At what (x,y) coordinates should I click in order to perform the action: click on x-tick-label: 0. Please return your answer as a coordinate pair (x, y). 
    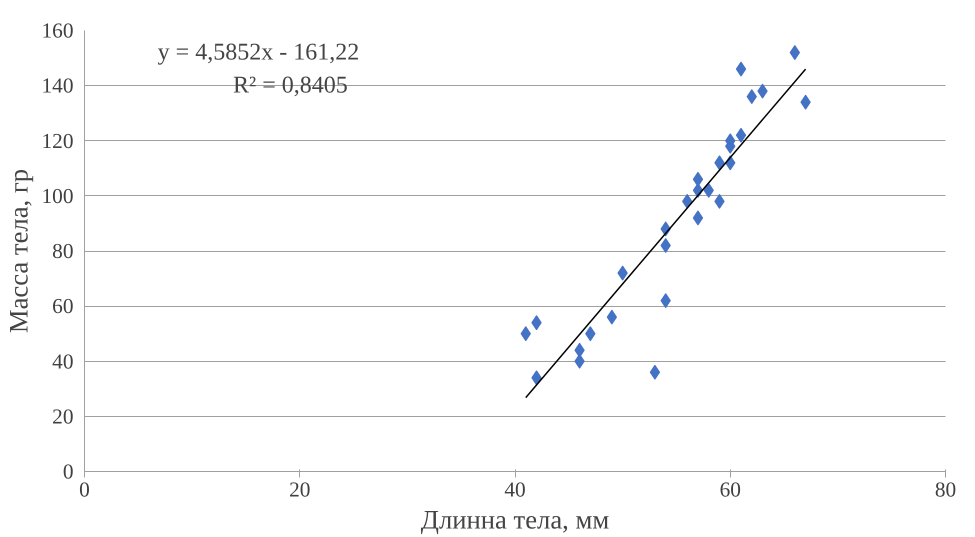
    Looking at the image, I should click on (84, 490).